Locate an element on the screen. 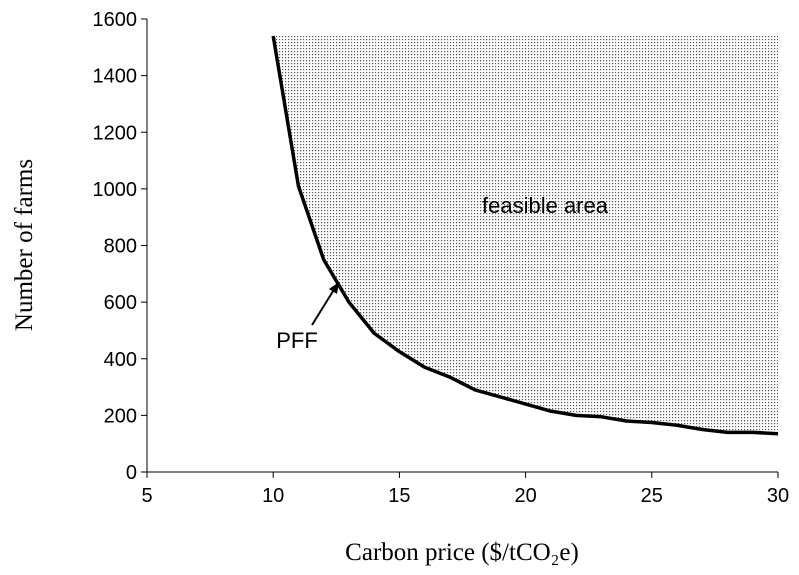 The image size is (799, 575). pointer-arrow is located at coordinates (323, 306).